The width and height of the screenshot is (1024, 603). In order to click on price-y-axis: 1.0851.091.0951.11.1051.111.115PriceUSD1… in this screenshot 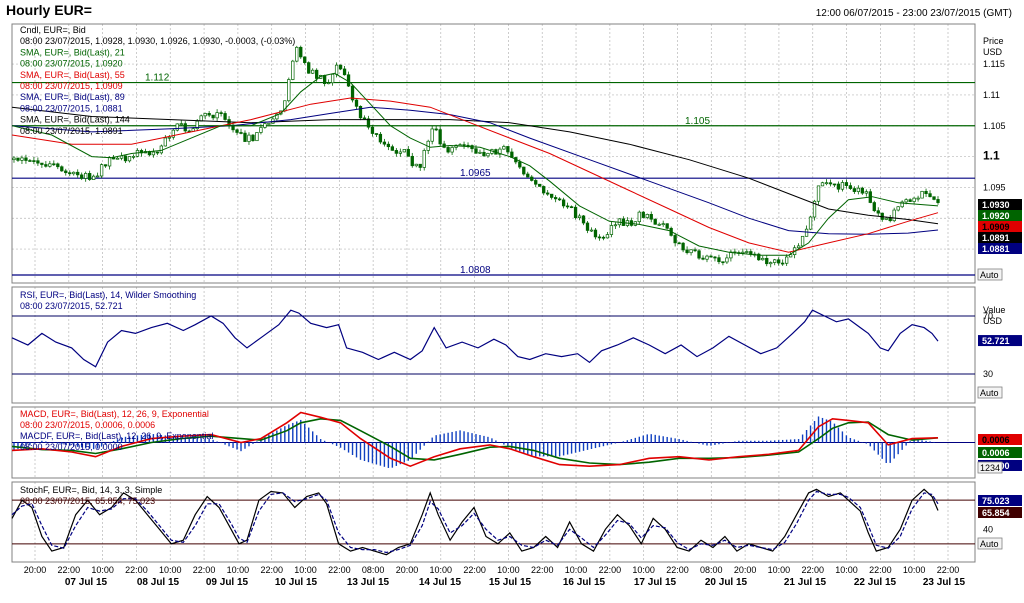, I will do `click(1000, 145)`.